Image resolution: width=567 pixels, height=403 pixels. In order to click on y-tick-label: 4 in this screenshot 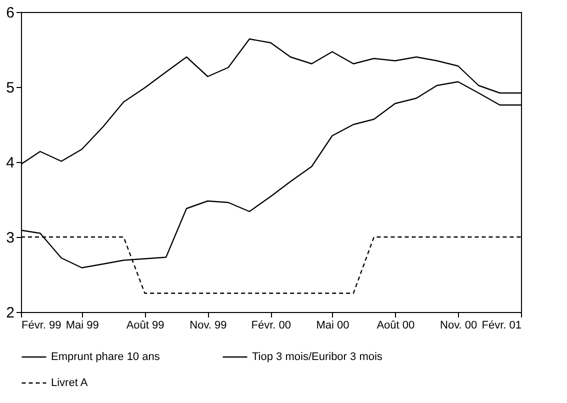, I will do `click(10, 163)`.